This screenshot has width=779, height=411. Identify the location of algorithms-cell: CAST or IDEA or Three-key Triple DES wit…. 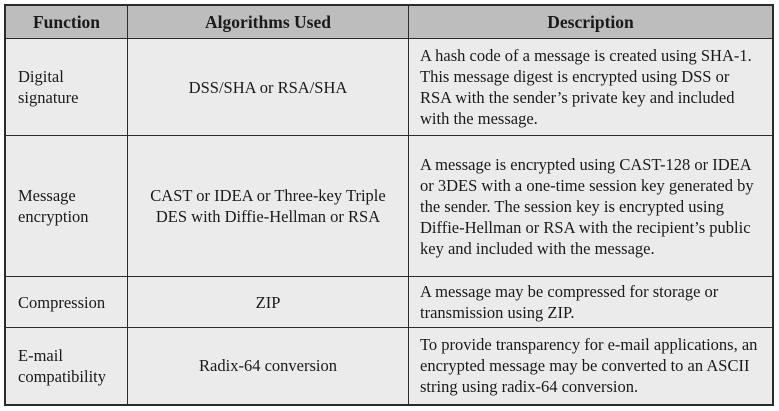
(268, 206).